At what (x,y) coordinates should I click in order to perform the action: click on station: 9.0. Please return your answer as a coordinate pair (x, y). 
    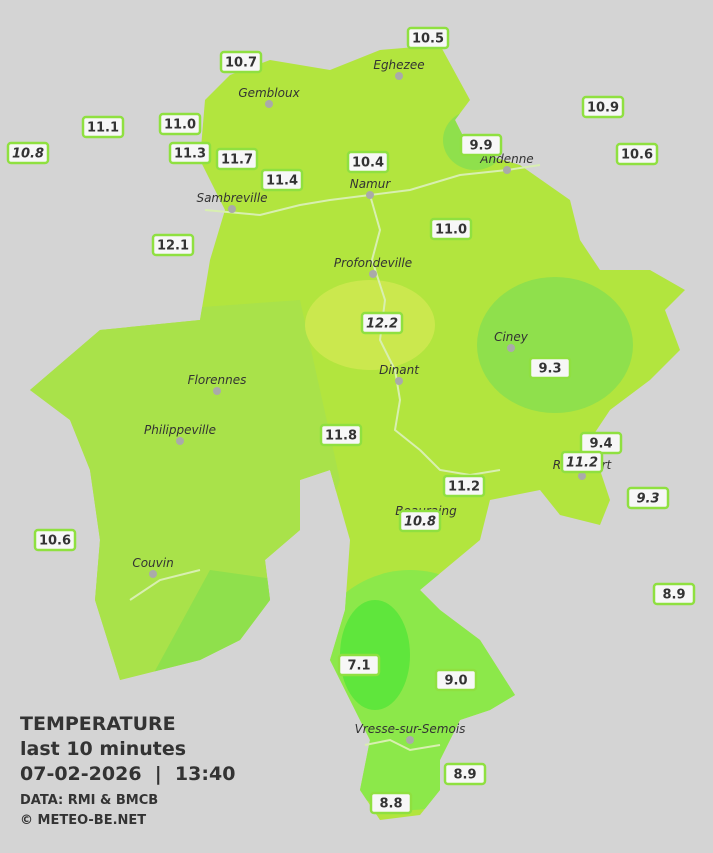
    Looking at the image, I should click on (456, 680).